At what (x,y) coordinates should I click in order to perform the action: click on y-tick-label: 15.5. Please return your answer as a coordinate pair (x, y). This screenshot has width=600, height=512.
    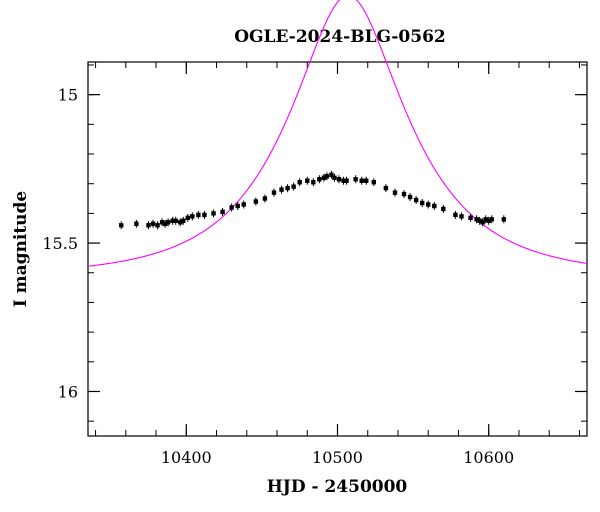
    Looking at the image, I should click on (60, 243).